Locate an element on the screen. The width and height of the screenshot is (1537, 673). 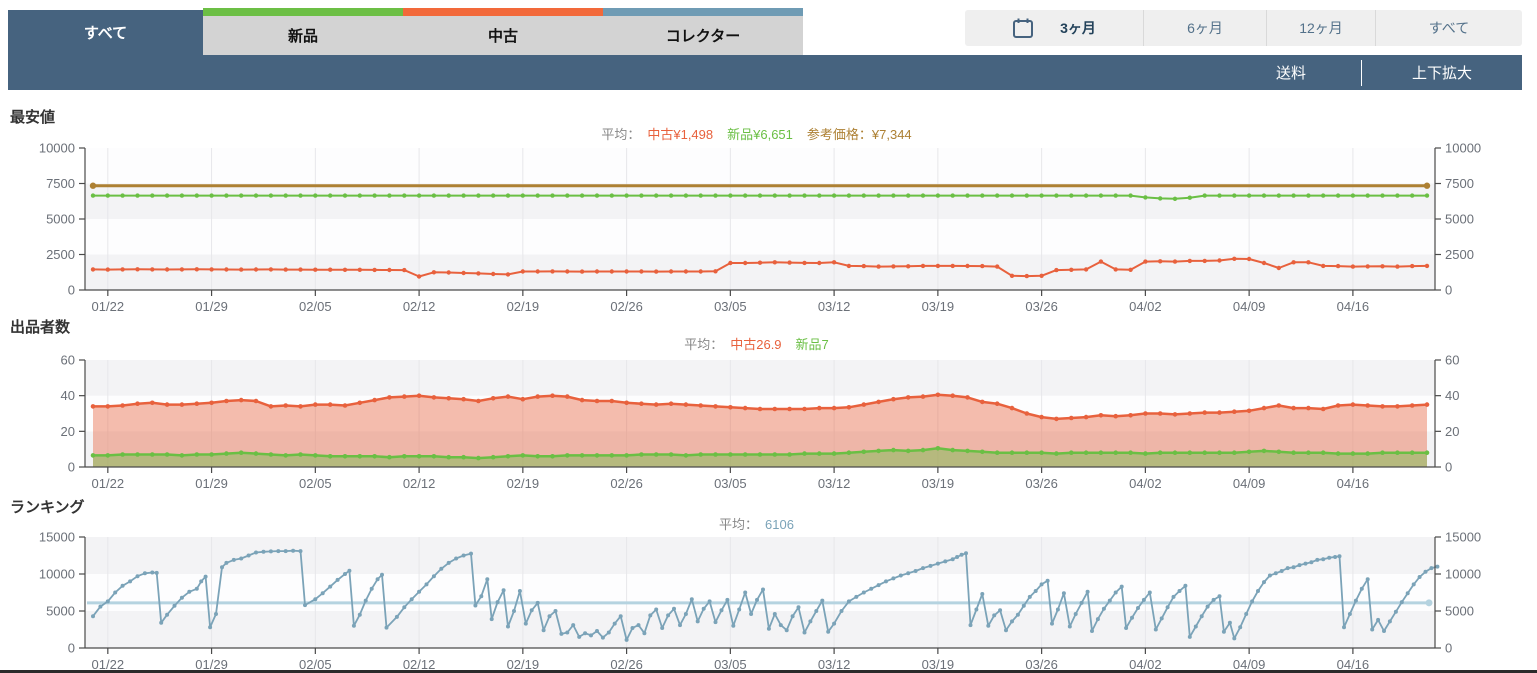
svg-text: 15000 is located at coordinates (57, 537).